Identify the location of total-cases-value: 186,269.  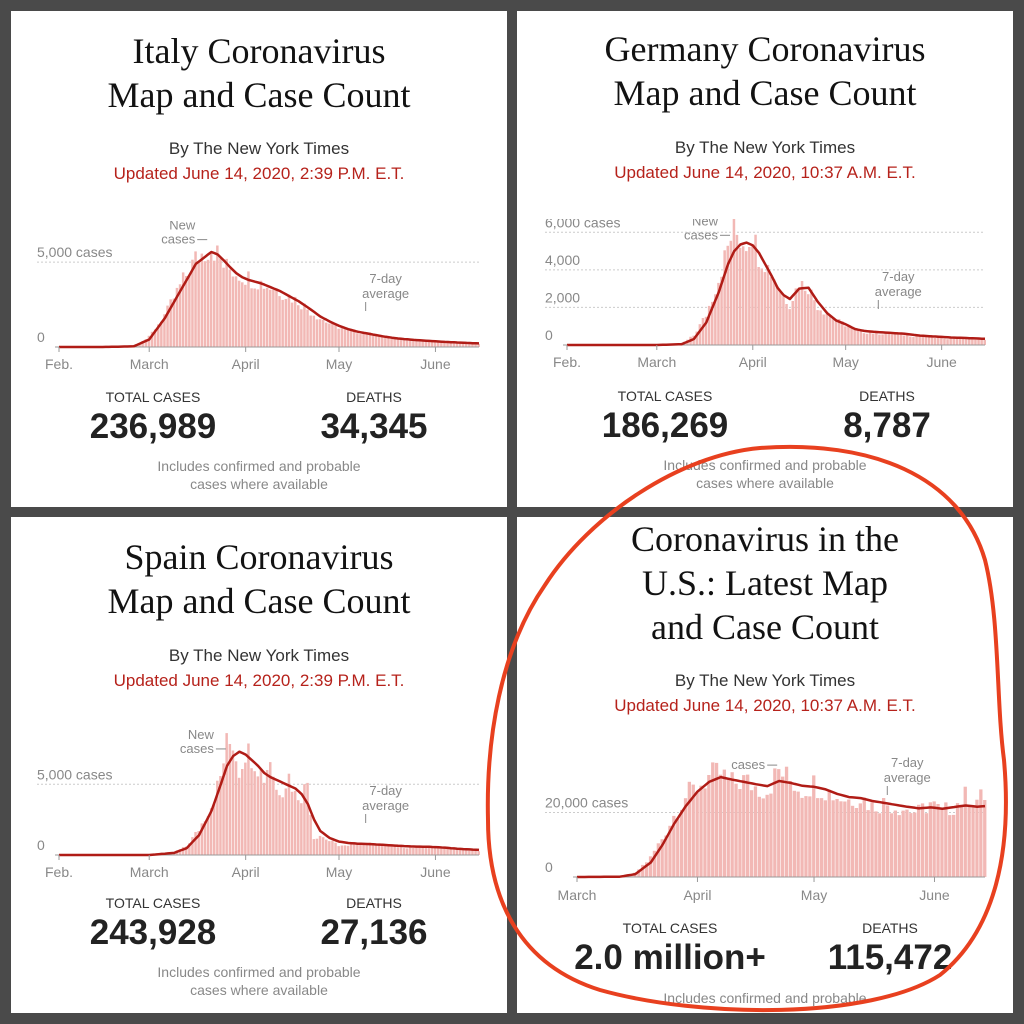
(665, 425).